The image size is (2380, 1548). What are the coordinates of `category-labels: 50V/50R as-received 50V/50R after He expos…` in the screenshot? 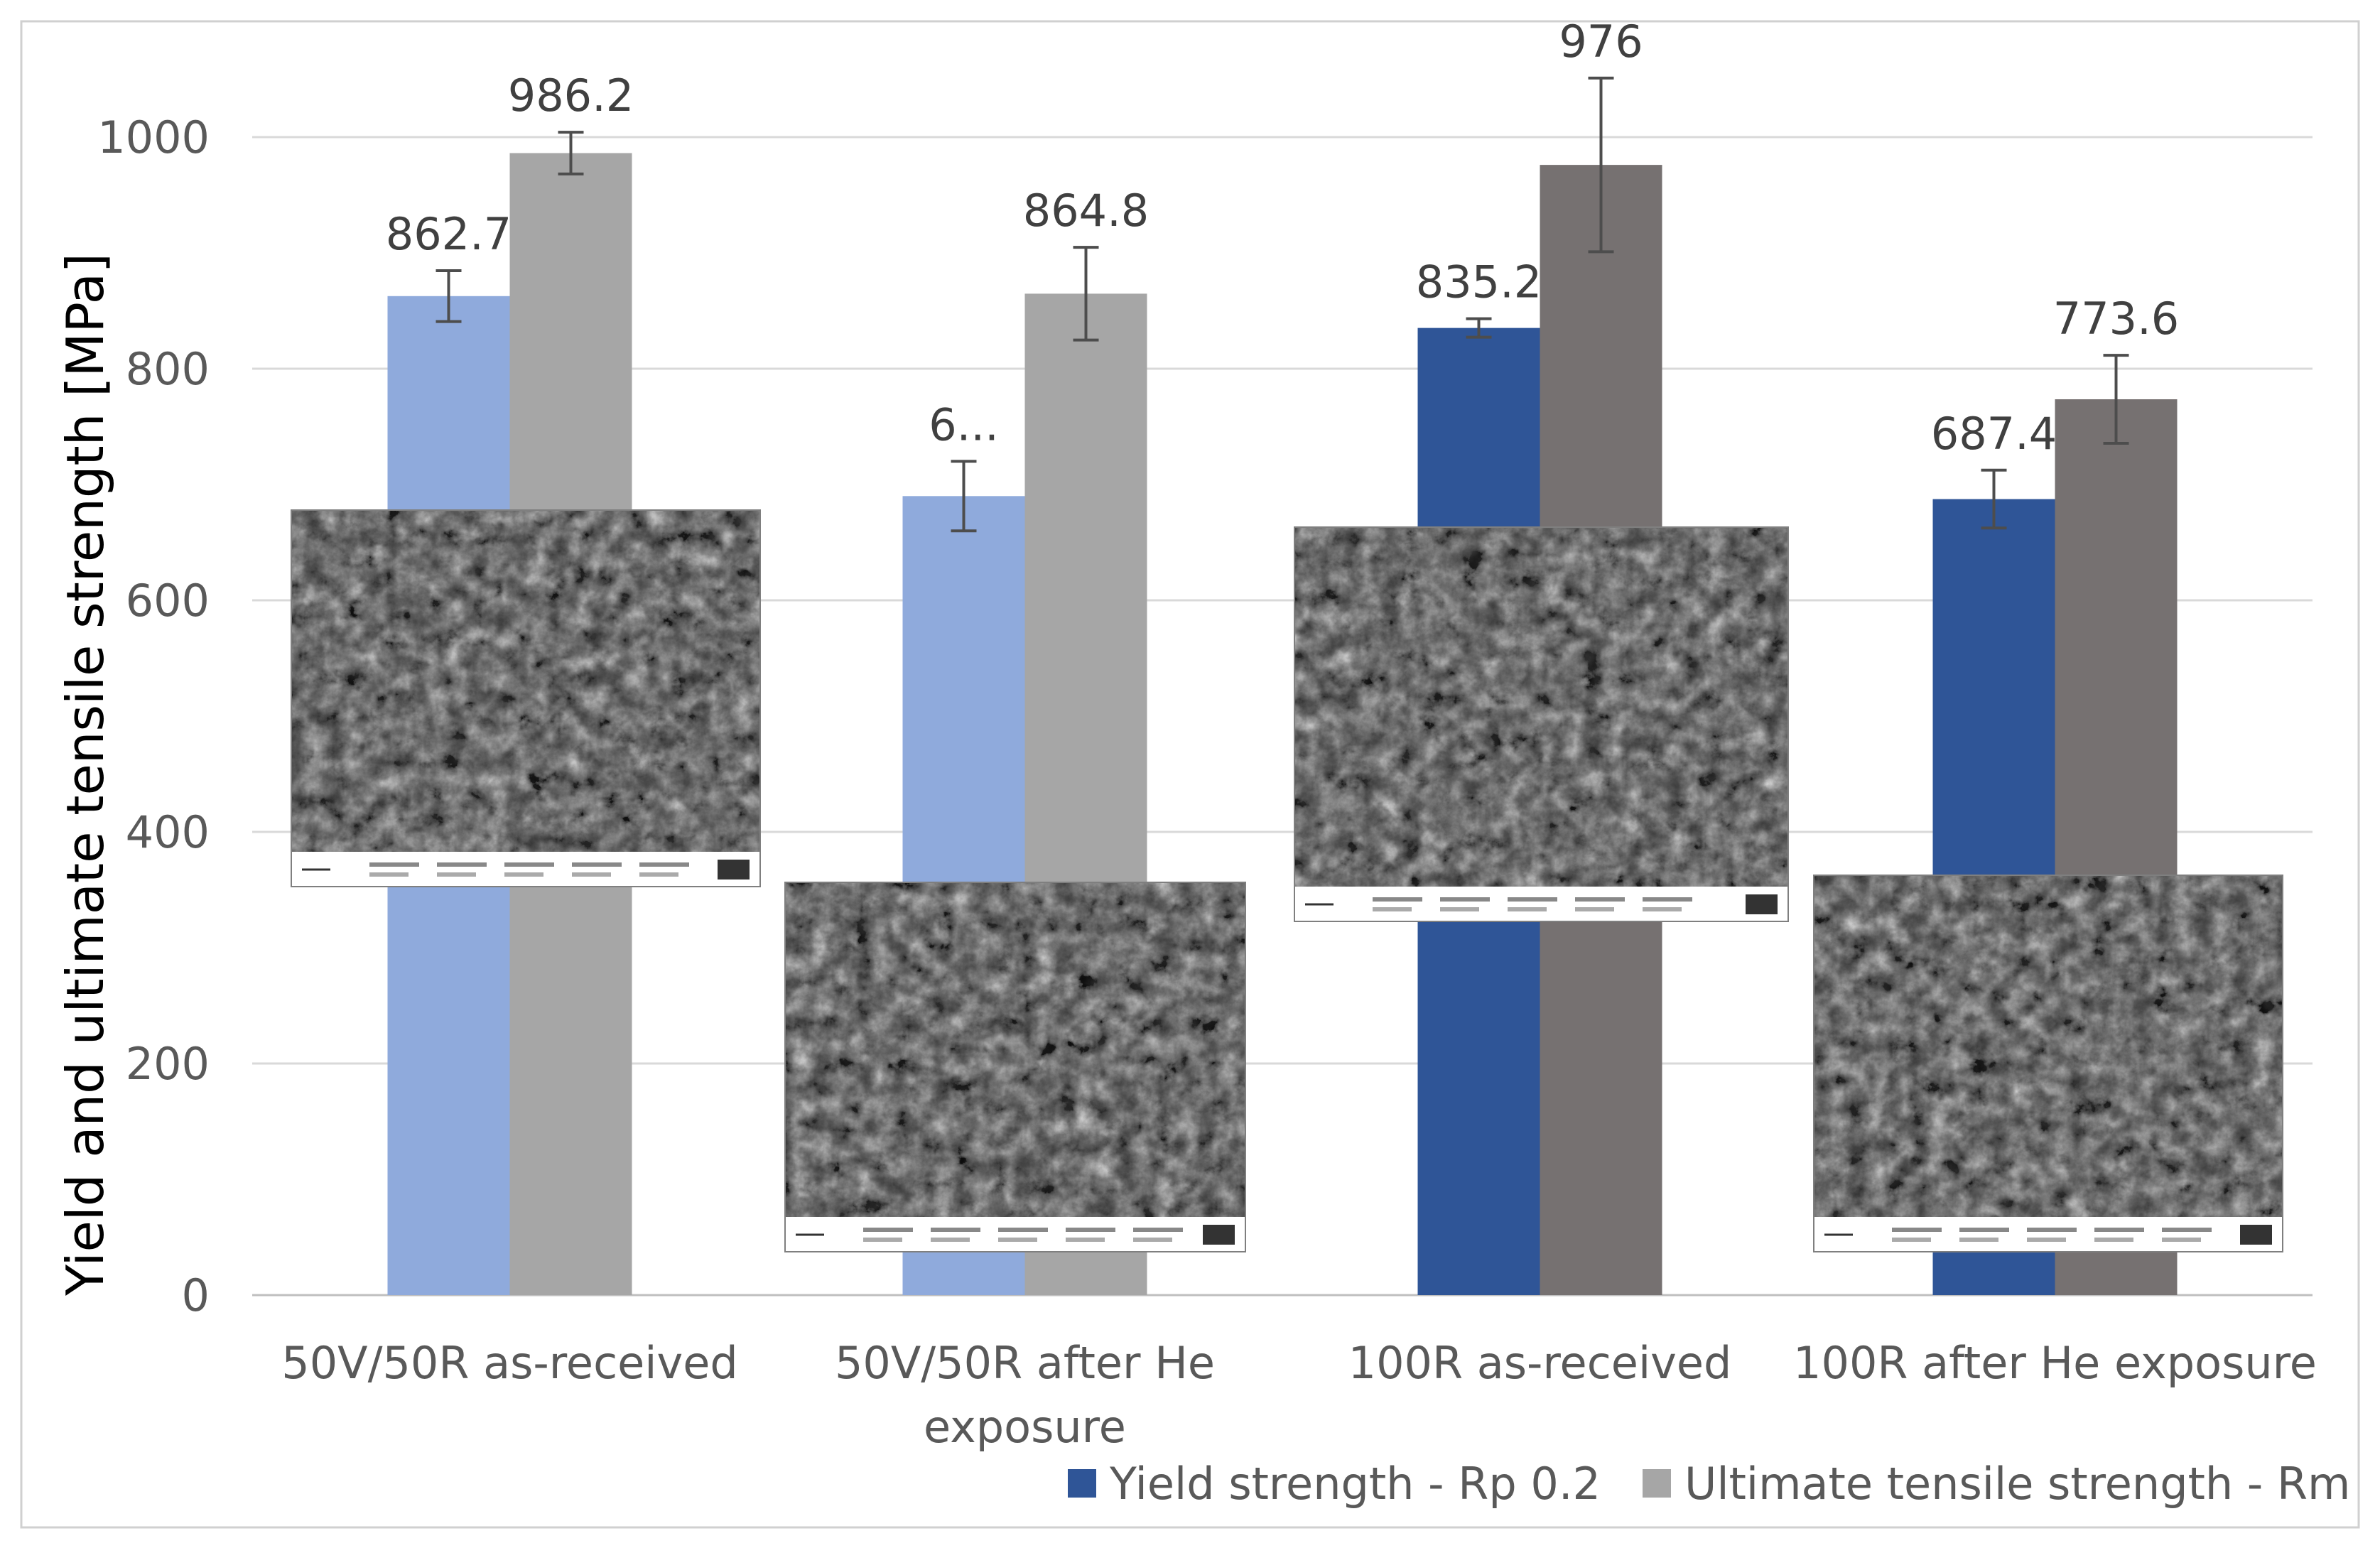 It's located at (1299, 1395).